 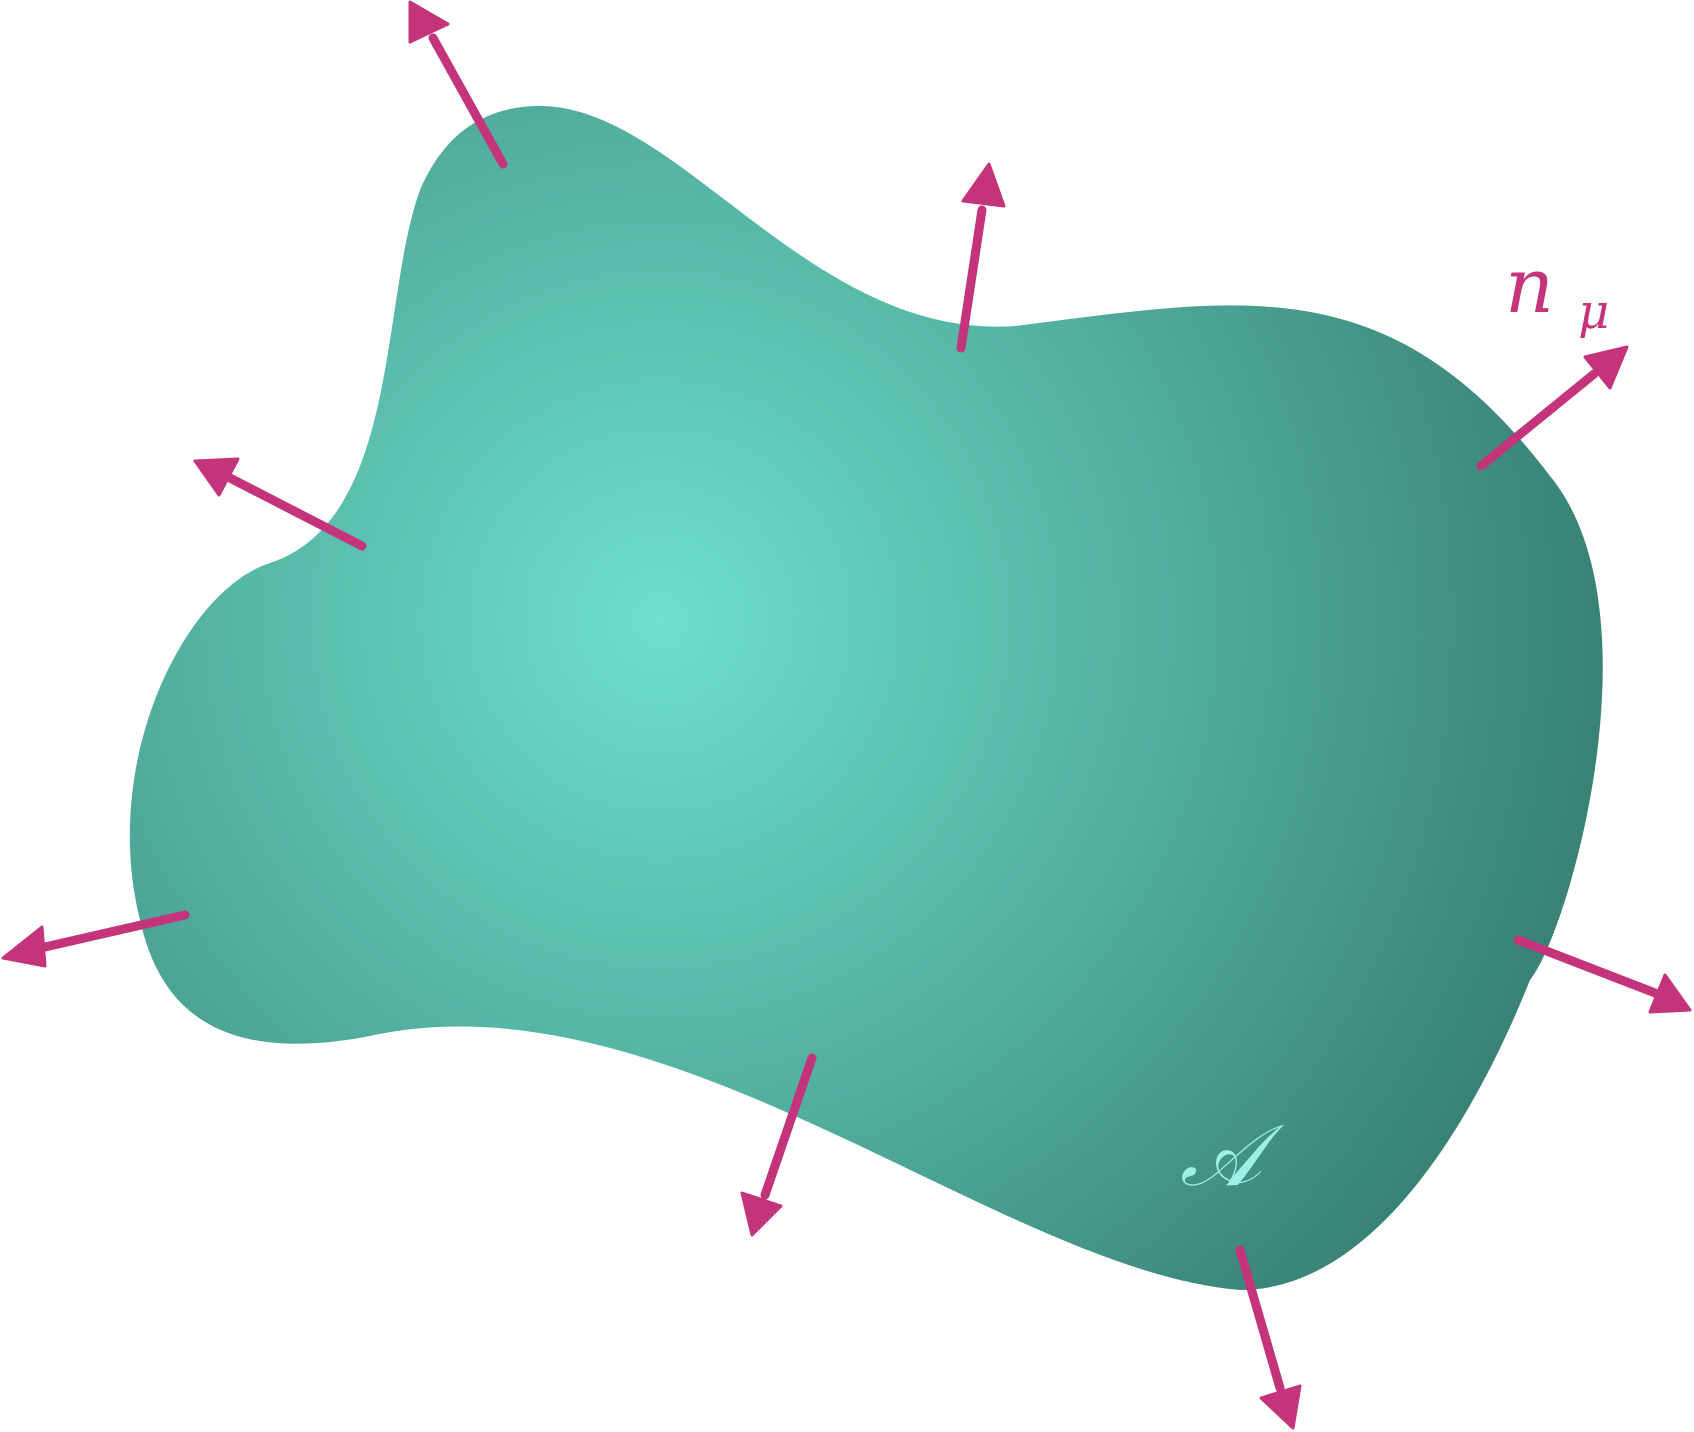 I want to click on normal-label: n μ, so click(x=1557, y=290).